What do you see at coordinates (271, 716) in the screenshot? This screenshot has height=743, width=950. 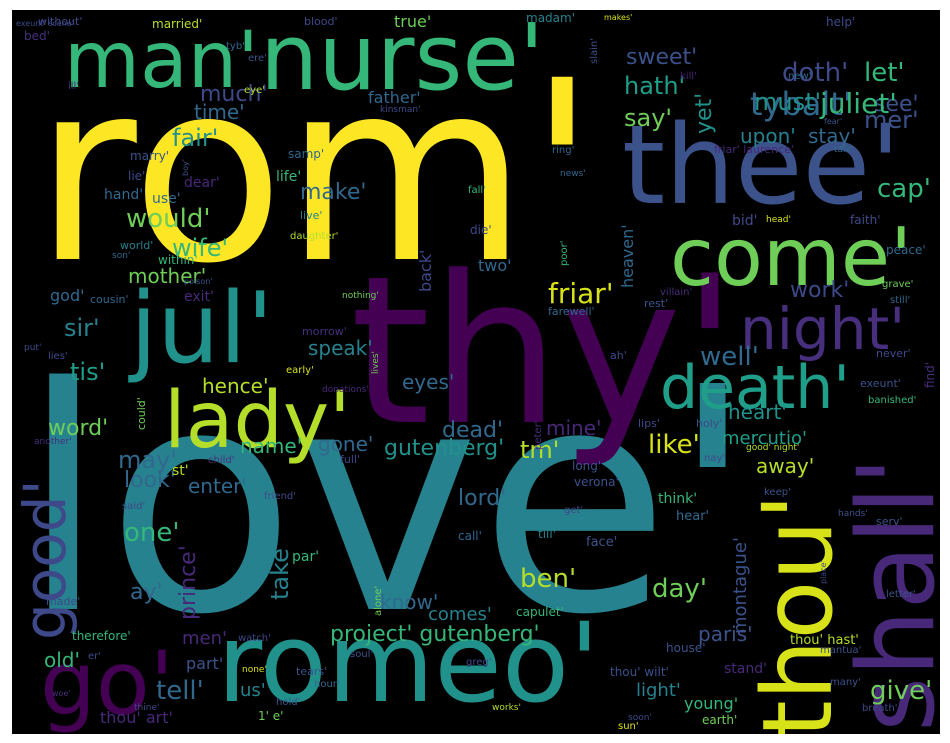 I see `word-1e: 1' e'` at bounding box center [271, 716].